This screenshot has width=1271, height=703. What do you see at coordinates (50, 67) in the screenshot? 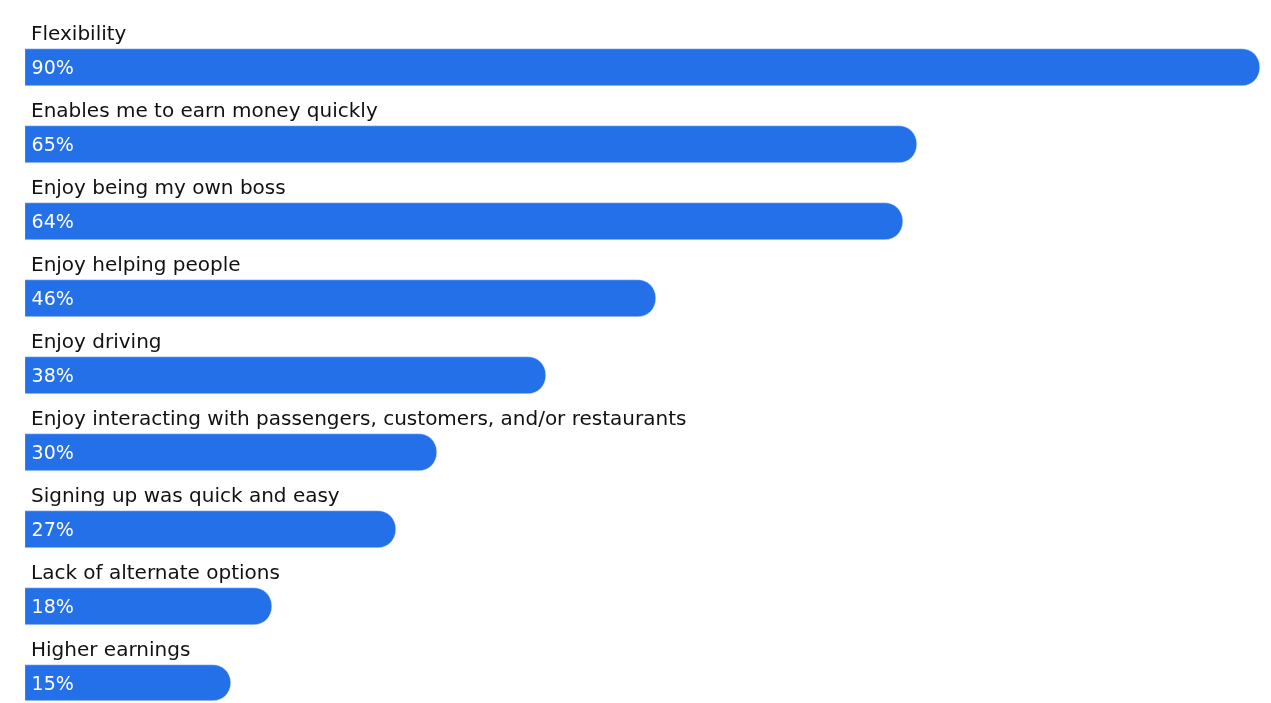
I see `data-label: 90%` at bounding box center [50, 67].